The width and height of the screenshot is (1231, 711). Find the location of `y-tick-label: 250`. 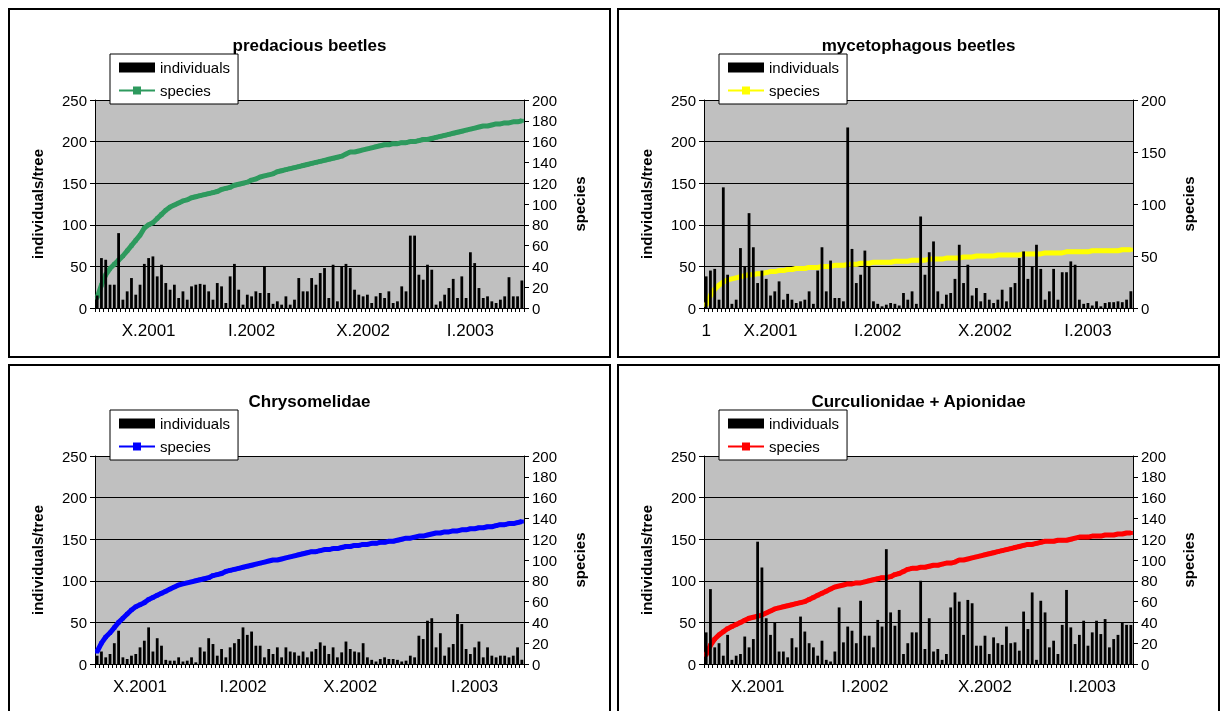

y-tick-label: 250 is located at coordinates (683, 456).